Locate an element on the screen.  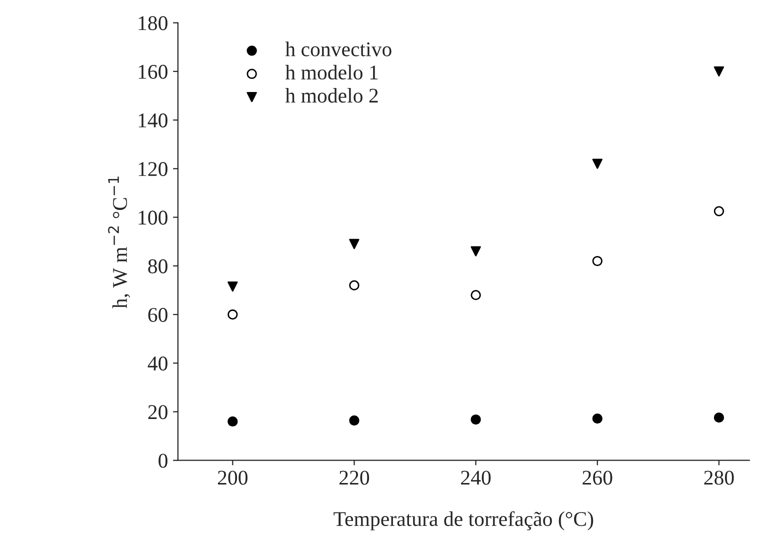
y-tick-label: 180 is located at coordinates (153, 23).